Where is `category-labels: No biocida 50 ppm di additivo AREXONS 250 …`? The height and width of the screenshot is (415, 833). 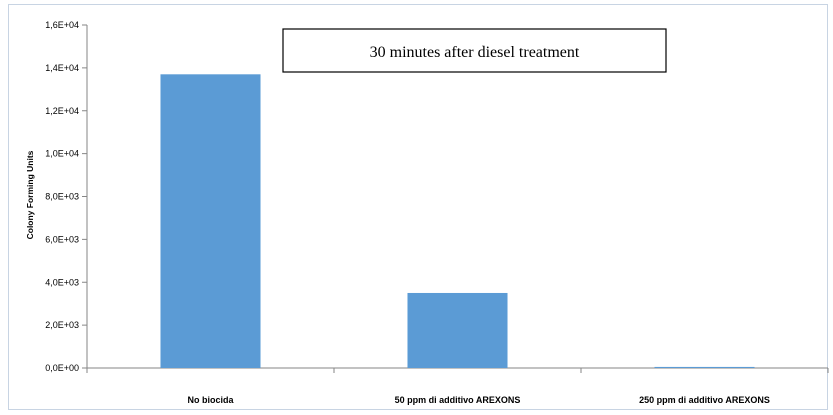 category-labels: No biocida 50 ppm di additivo AREXONS 250 … is located at coordinates (478, 400).